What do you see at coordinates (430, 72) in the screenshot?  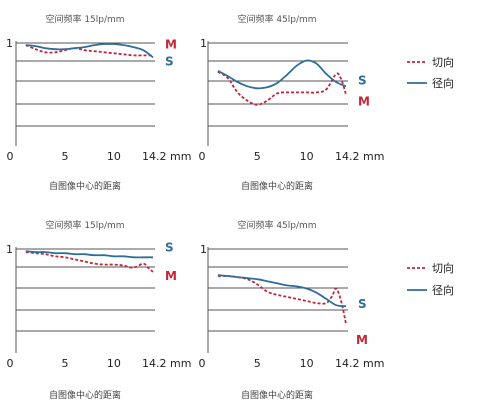 I see `legend-top: 切向 径向` at bounding box center [430, 72].